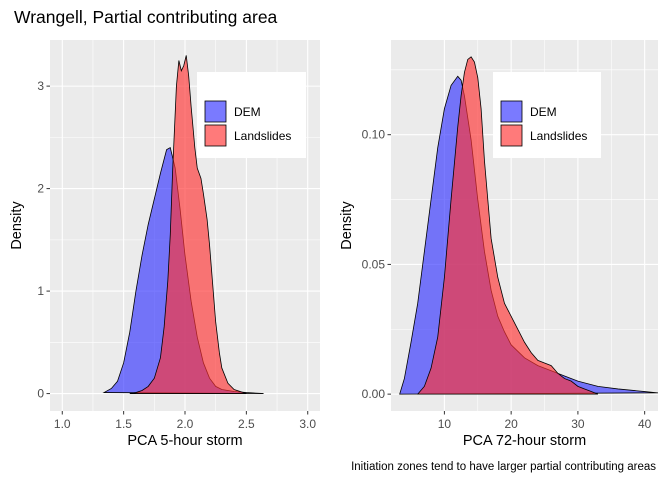 The width and height of the screenshot is (672, 480). Describe the element at coordinates (146, 17) in the screenshot. I see `plot-title: Wrangell, Partial contributing area` at that location.